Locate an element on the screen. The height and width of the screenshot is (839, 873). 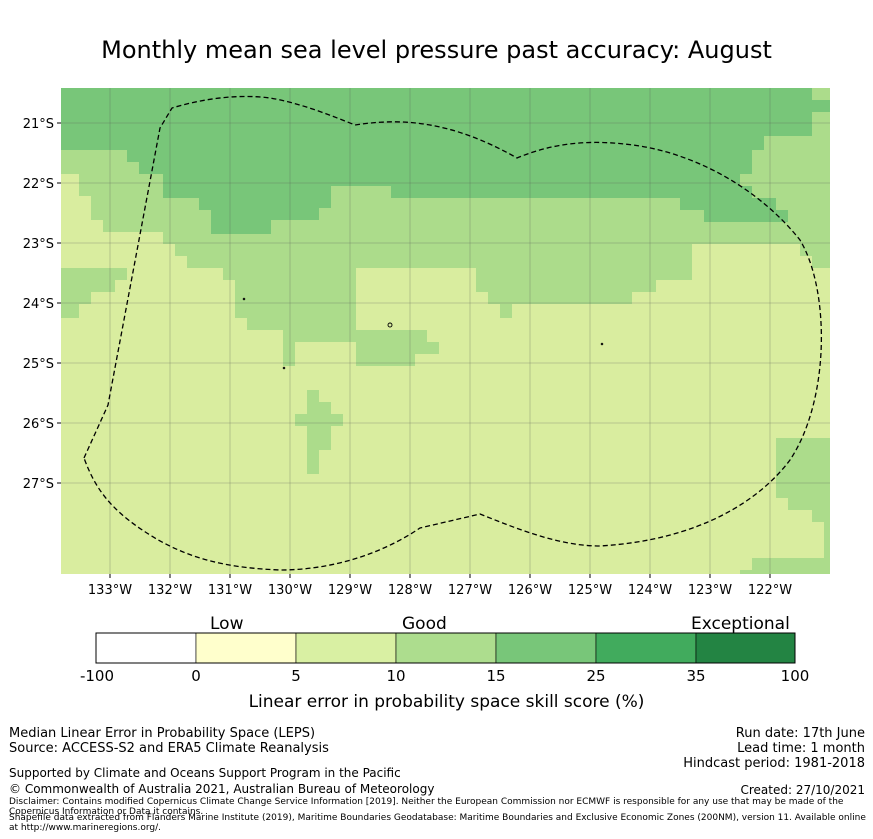
lon-label: 124°W is located at coordinates (650, 590).